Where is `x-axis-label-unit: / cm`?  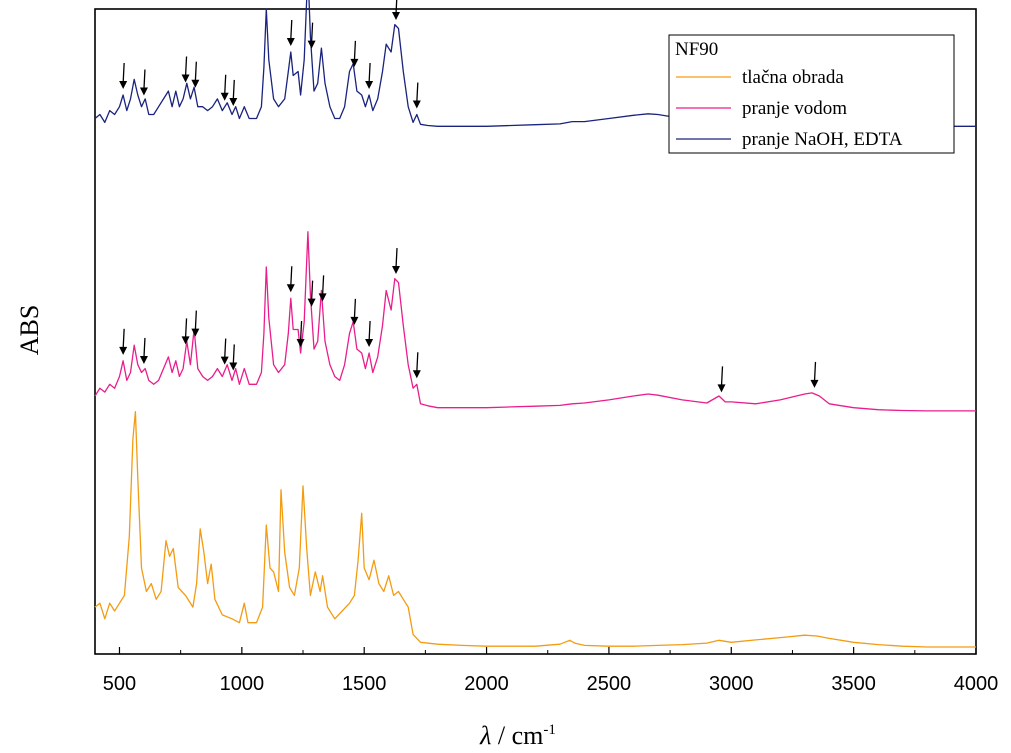 x-axis-label-unit: / cm is located at coordinates (517, 735).